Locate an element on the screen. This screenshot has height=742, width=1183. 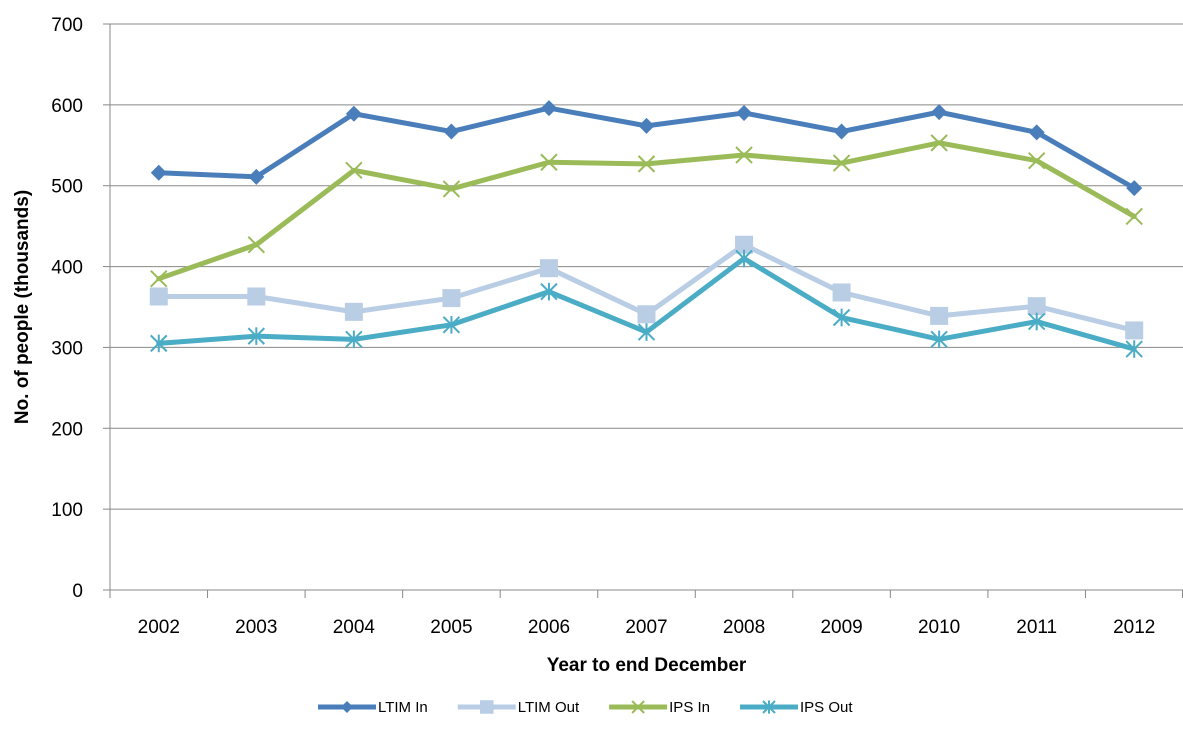
x-tick-label-2005: 2005 is located at coordinates (451, 627).